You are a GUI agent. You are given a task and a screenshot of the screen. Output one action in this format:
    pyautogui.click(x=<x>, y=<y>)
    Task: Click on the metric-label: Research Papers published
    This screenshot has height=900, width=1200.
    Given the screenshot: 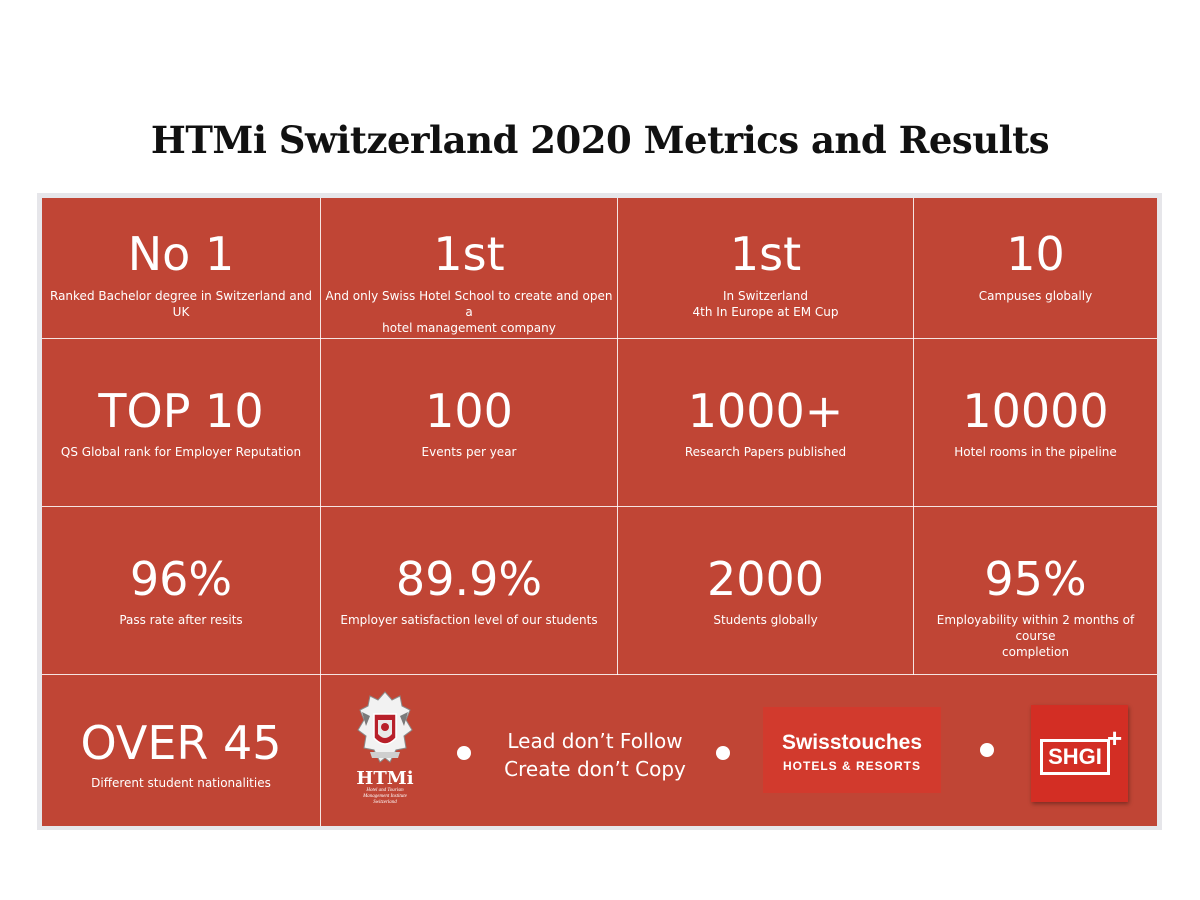 What is the action you would take?
    pyautogui.click(x=765, y=452)
    